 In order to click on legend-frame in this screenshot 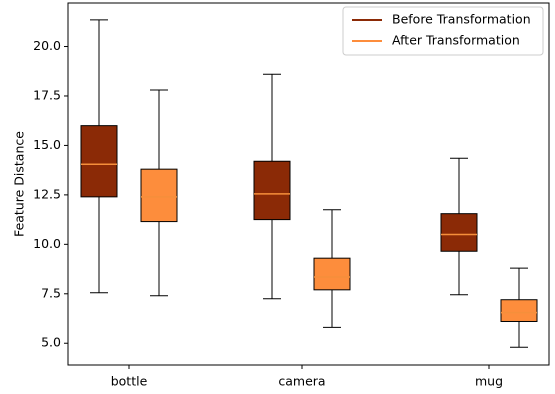, I will do `click(443, 31)`.